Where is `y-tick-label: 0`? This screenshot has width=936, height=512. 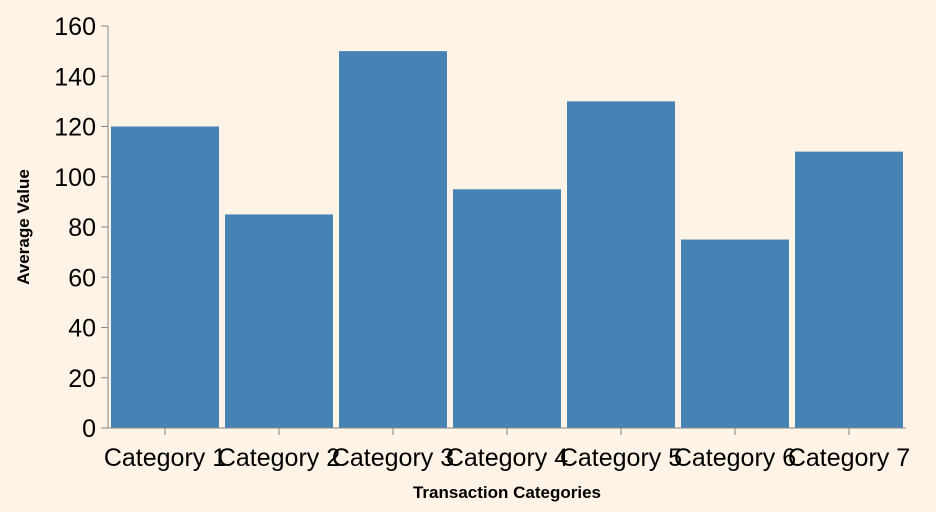 y-tick-label: 0 is located at coordinates (89, 429).